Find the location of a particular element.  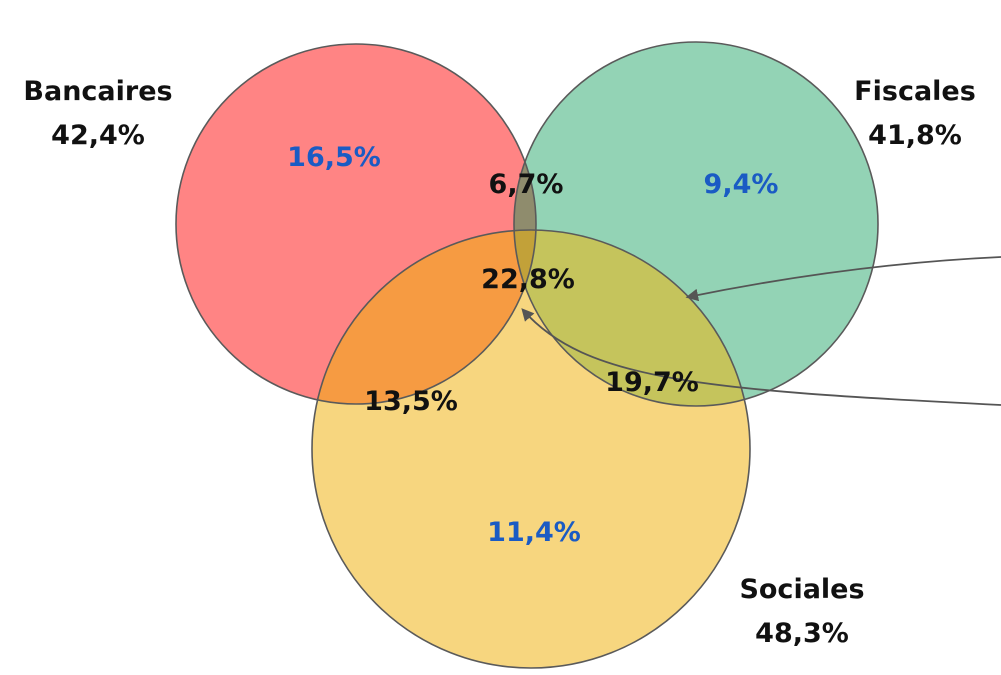

sociales-only-value: 11,4% is located at coordinates (534, 532).